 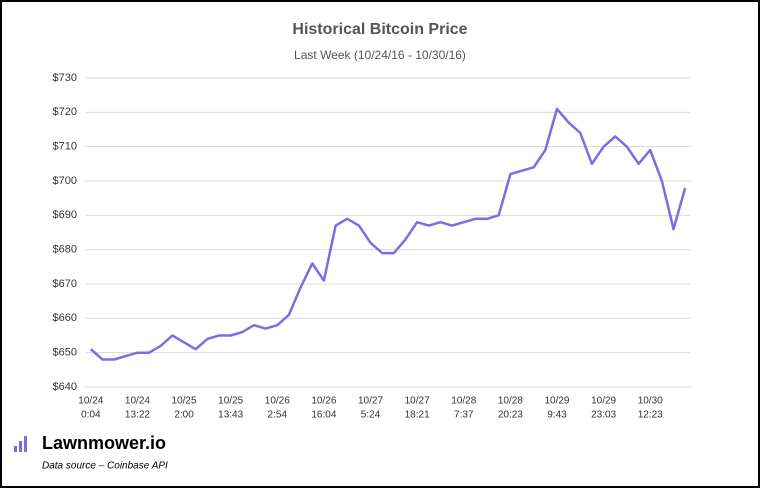 What do you see at coordinates (371, 415) in the screenshot?
I see `x-tick-label: 5:24` at bounding box center [371, 415].